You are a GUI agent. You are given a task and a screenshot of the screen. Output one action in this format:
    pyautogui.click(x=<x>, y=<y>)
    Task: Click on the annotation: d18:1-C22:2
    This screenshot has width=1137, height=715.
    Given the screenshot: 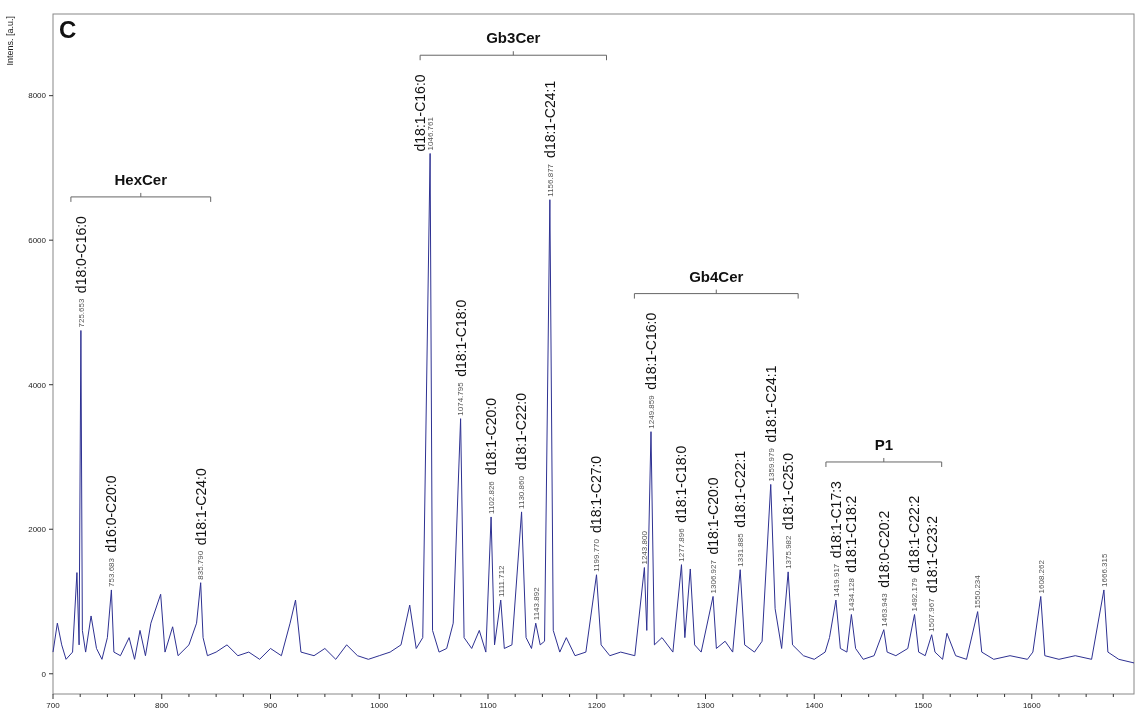 What is the action you would take?
    pyautogui.click(x=914, y=534)
    